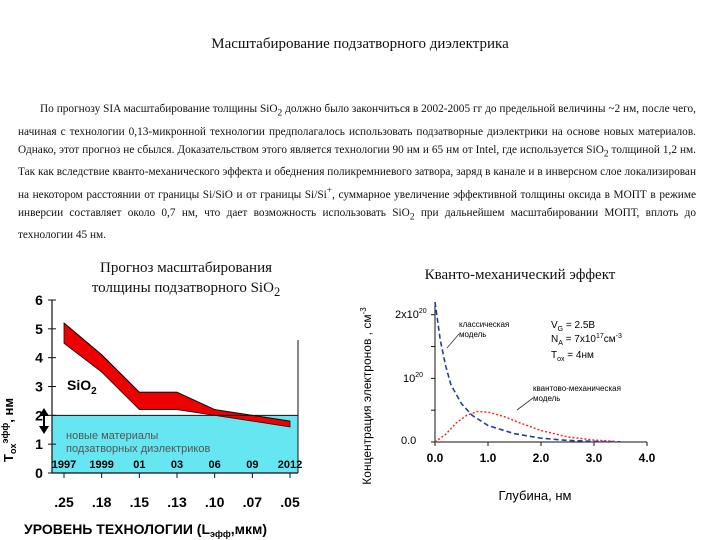 This screenshot has width=720, height=540. Describe the element at coordinates (572, 356) in the screenshot. I see `param-tox: Tox = 4нм` at that location.